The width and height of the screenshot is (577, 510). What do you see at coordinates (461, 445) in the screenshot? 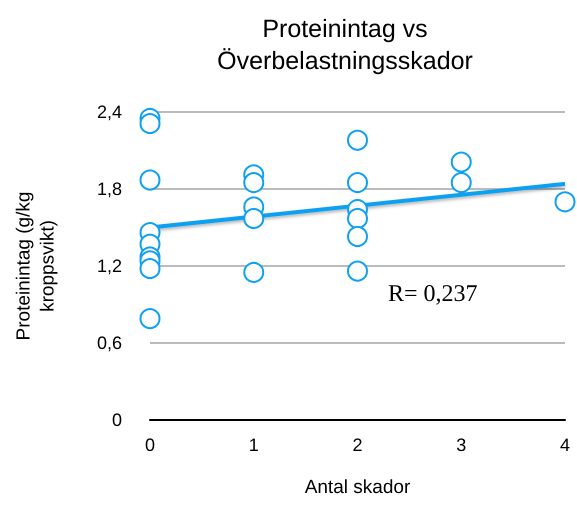
I see `x-tick-label: 3` at bounding box center [461, 445].